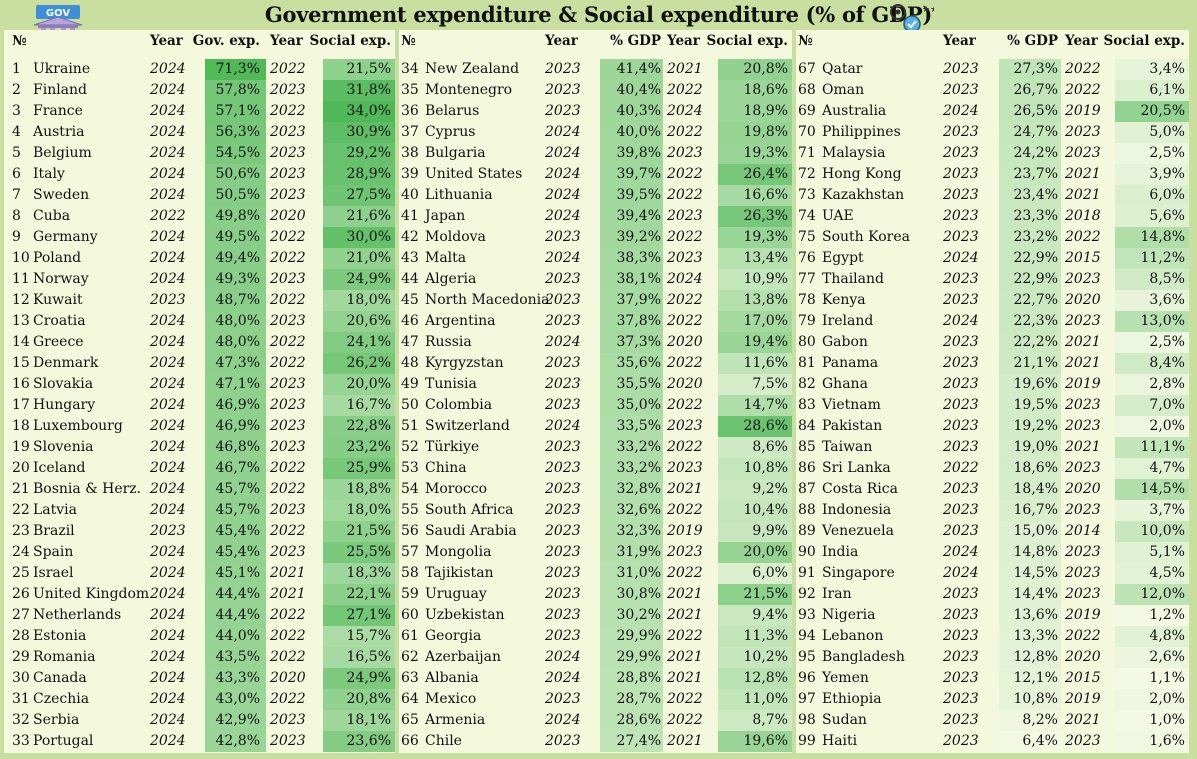 The image size is (1197, 759). What do you see at coordinates (765, 405) in the screenshot?
I see `social-exp-value: 14,7%` at bounding box center [765, 405].